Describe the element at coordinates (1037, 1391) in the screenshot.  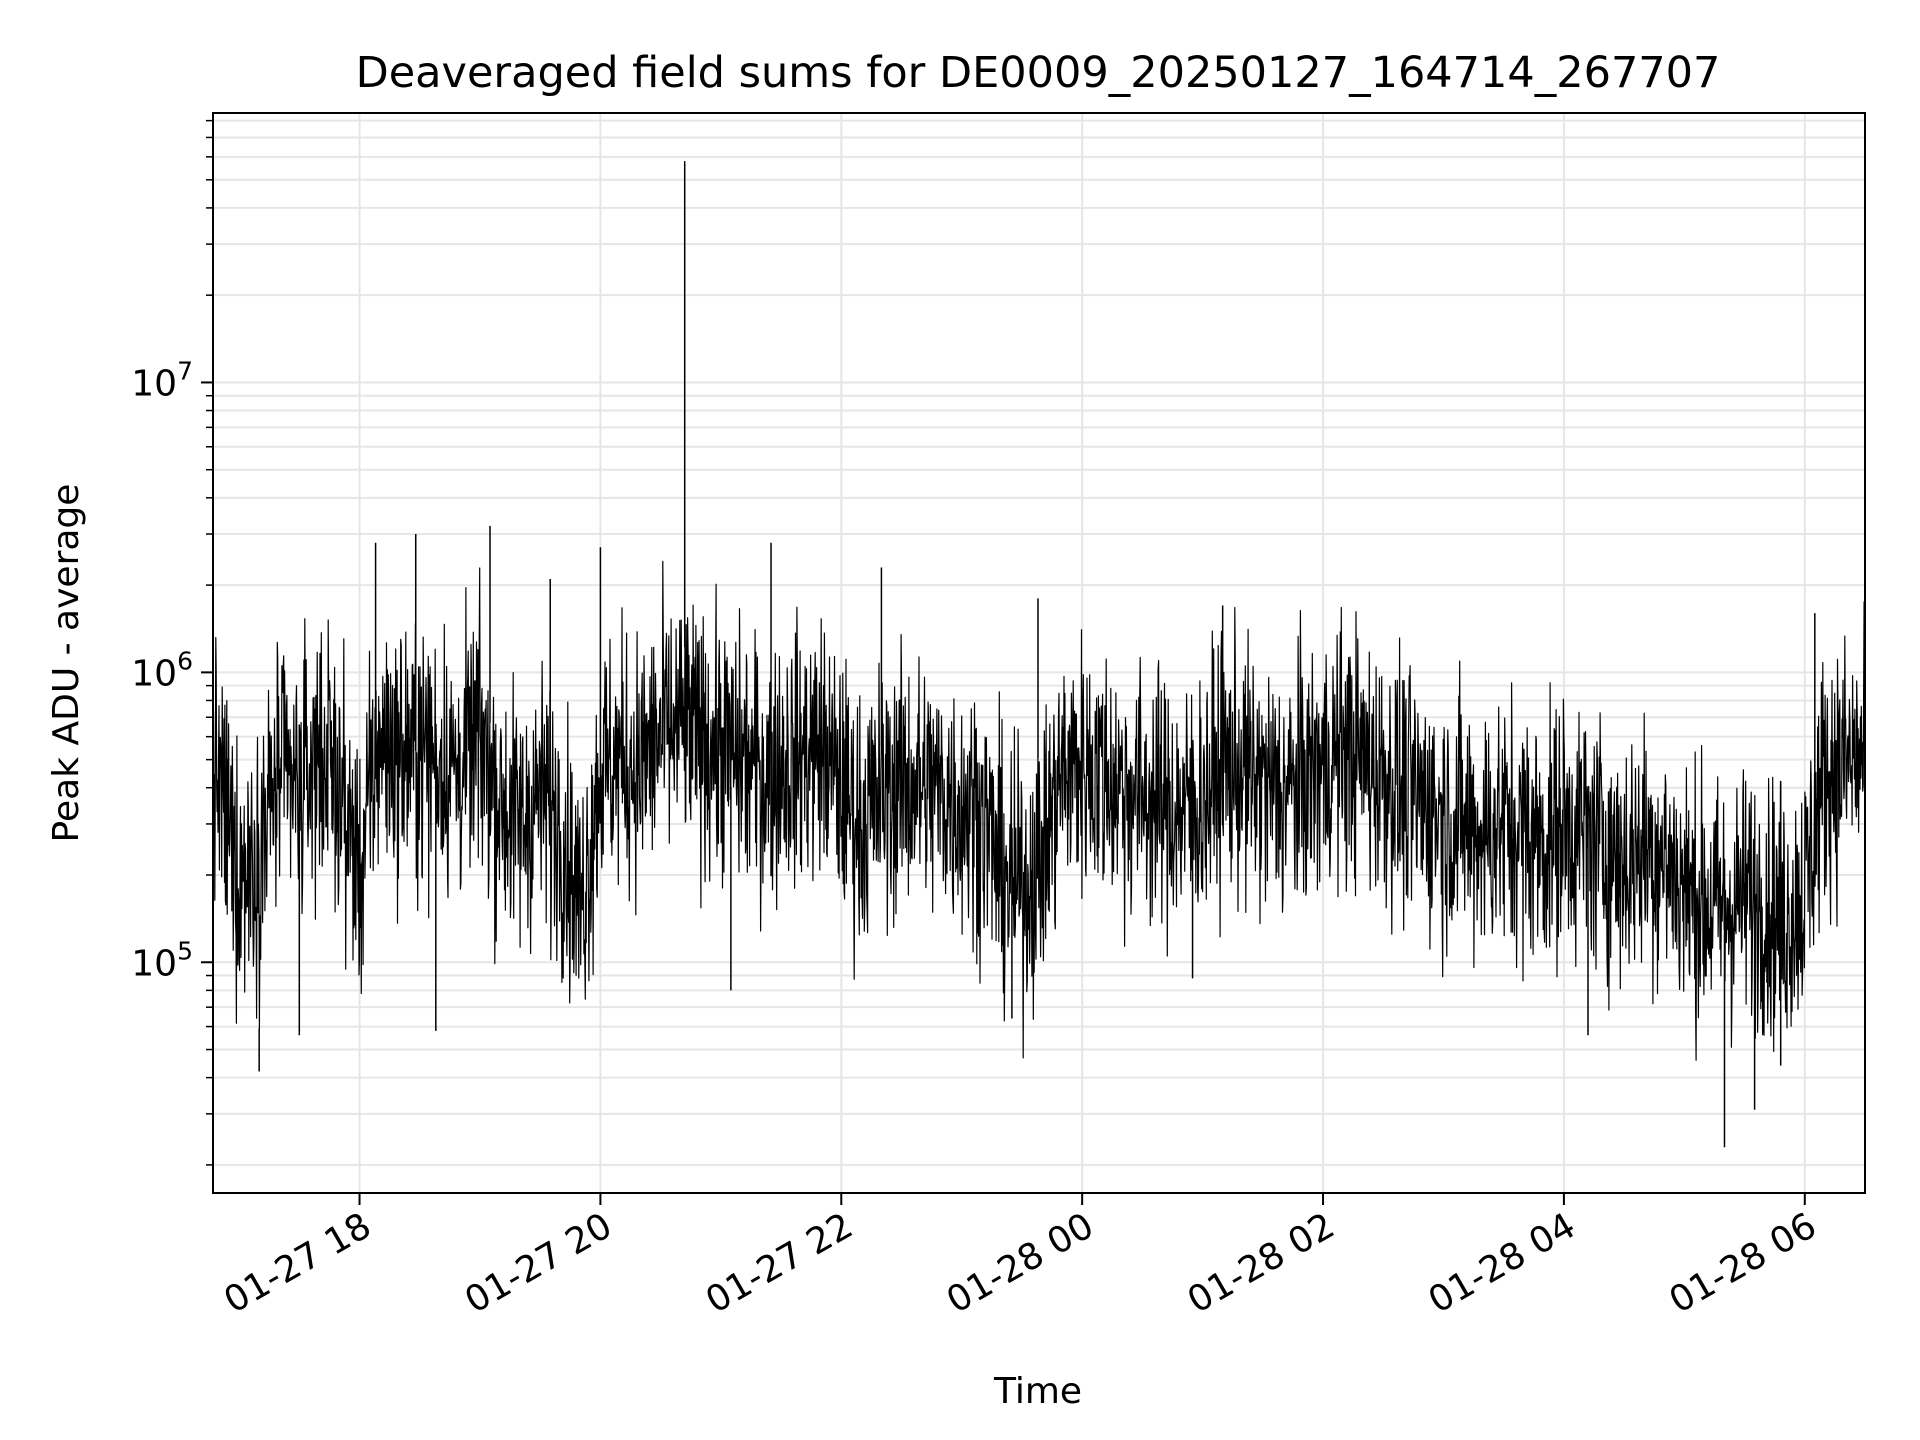
I see `x-axis-label: Time` at that location.